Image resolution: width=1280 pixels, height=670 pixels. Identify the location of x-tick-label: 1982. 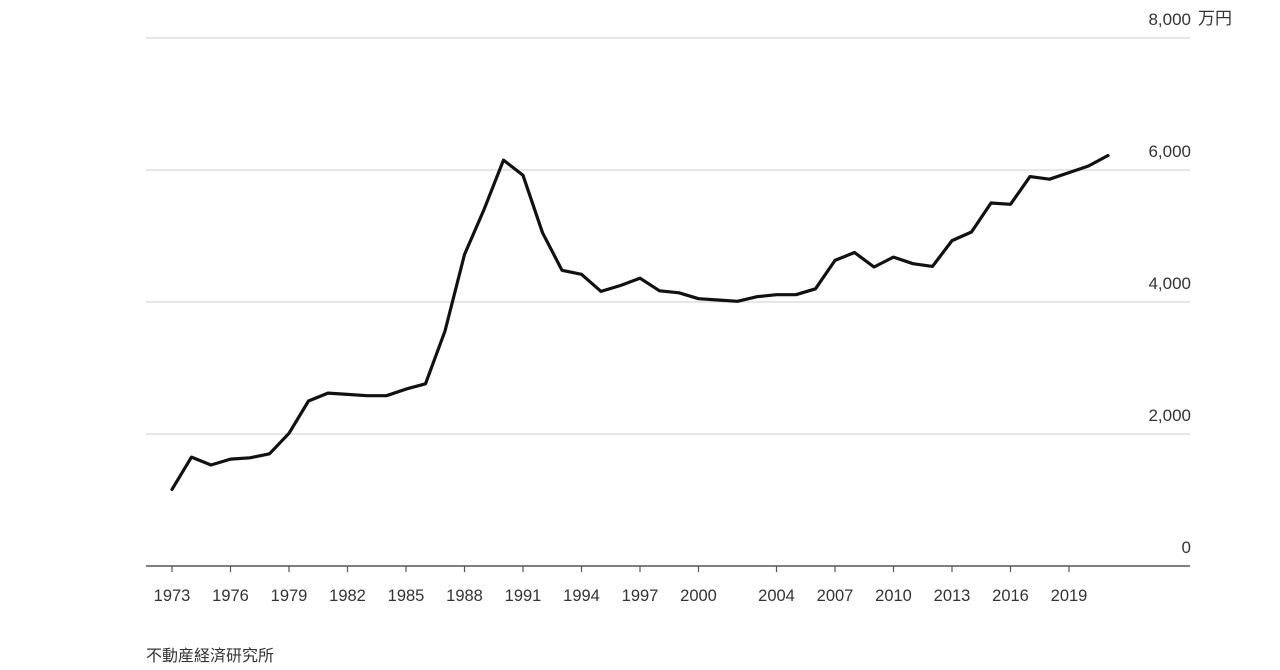
(347, 596).